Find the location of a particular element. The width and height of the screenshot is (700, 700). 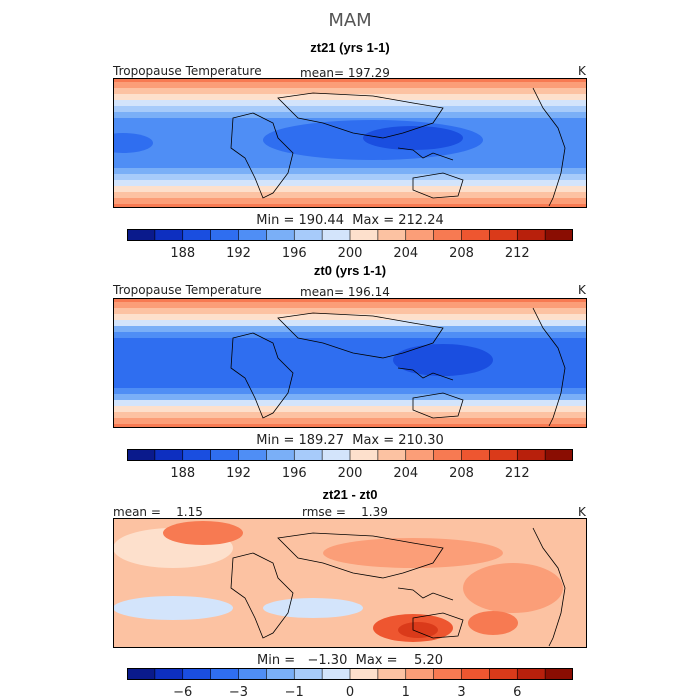

panel-1-units: K is located at coordinates (582, 71).